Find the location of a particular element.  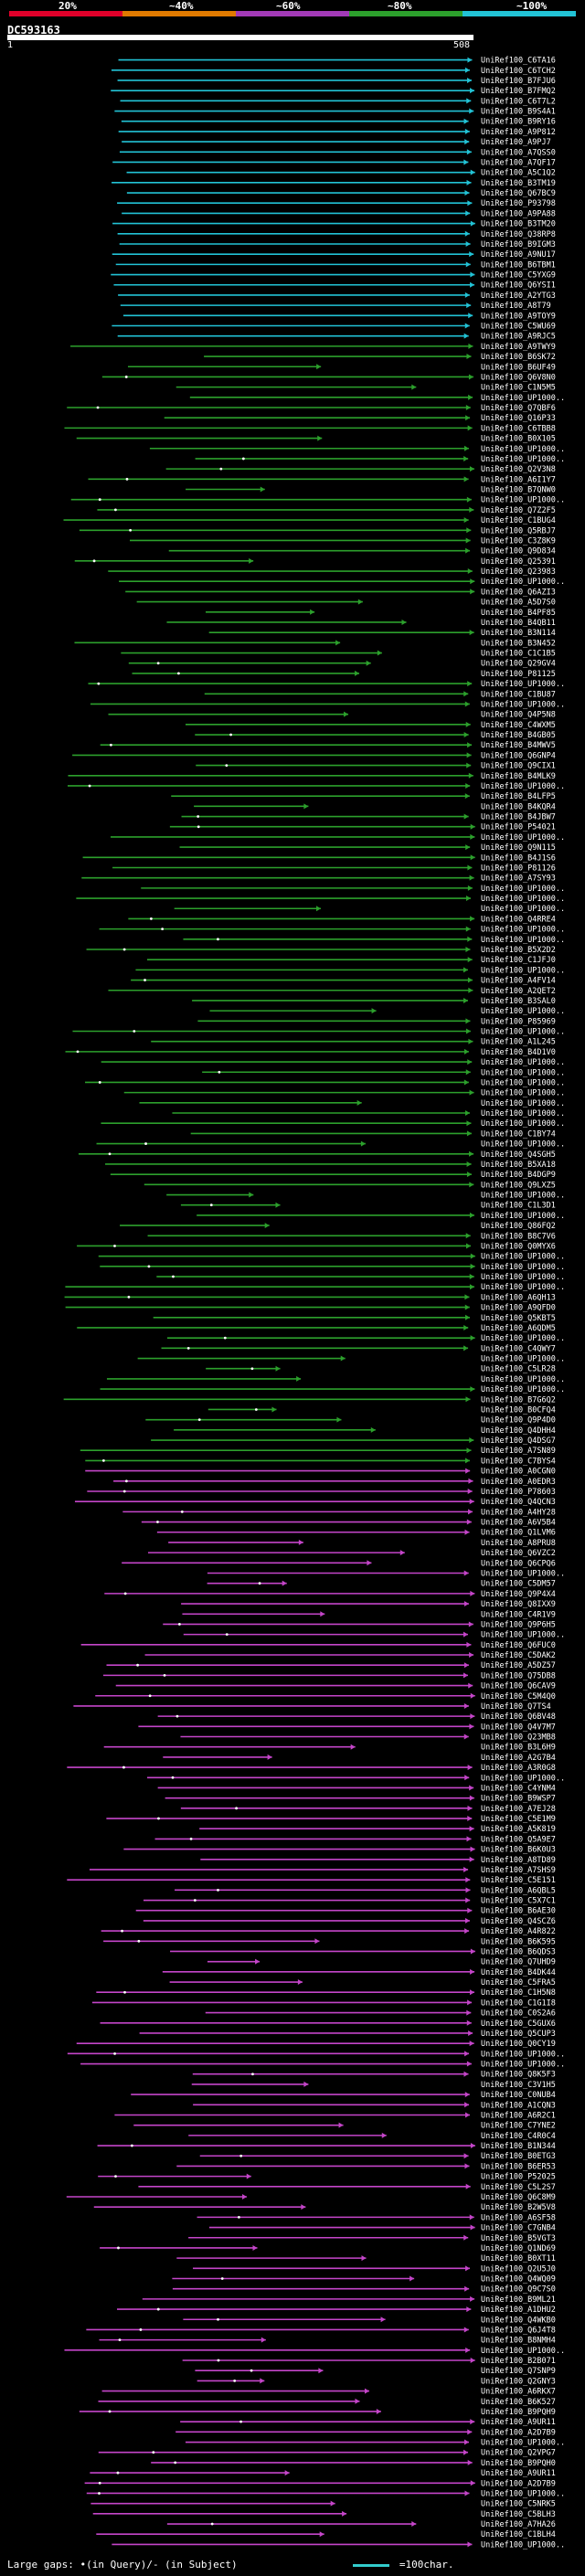

hit-label: UniRef100_A3R0G8 is located at coordinates (518, 1768).